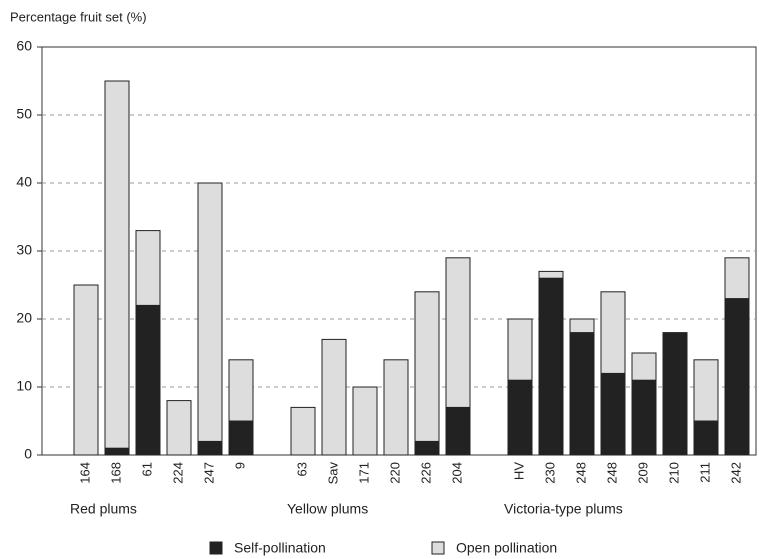  What do you see at coordinates (146, 469) in the screenshot?
I see `x-tick-label: 61` at bounding box center [146, 469].